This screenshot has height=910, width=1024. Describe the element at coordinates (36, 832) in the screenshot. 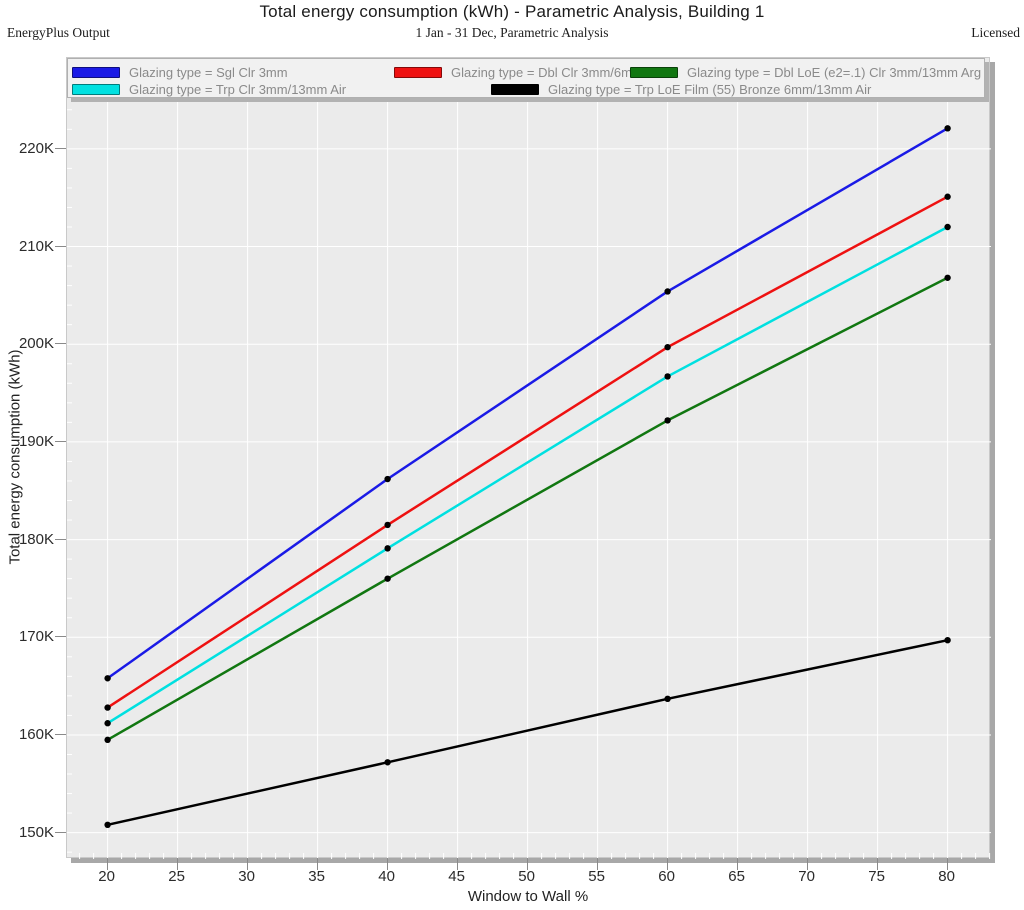

I see `y-tick-label: 150K` at that location.